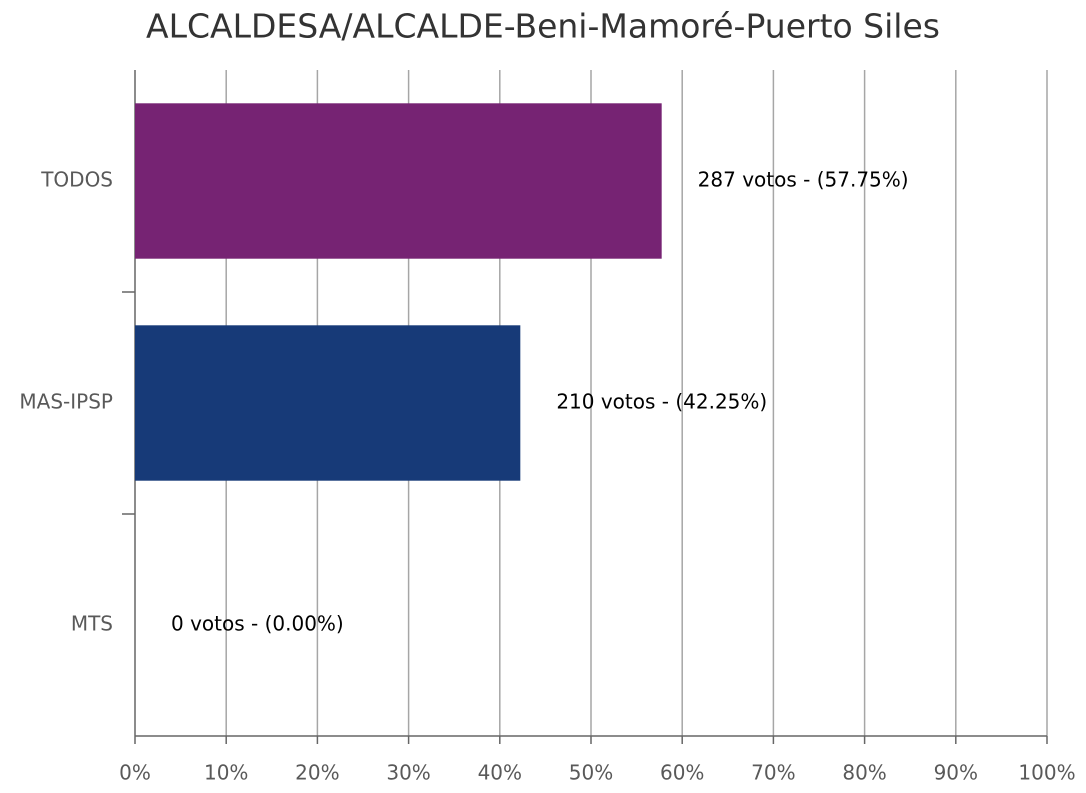 This screenshot has height=793, width=1086. What do you see at coordinates (317, 773) in the screenshot?
I see `x-tick-label: 20%` at bounding box center [317, 773].